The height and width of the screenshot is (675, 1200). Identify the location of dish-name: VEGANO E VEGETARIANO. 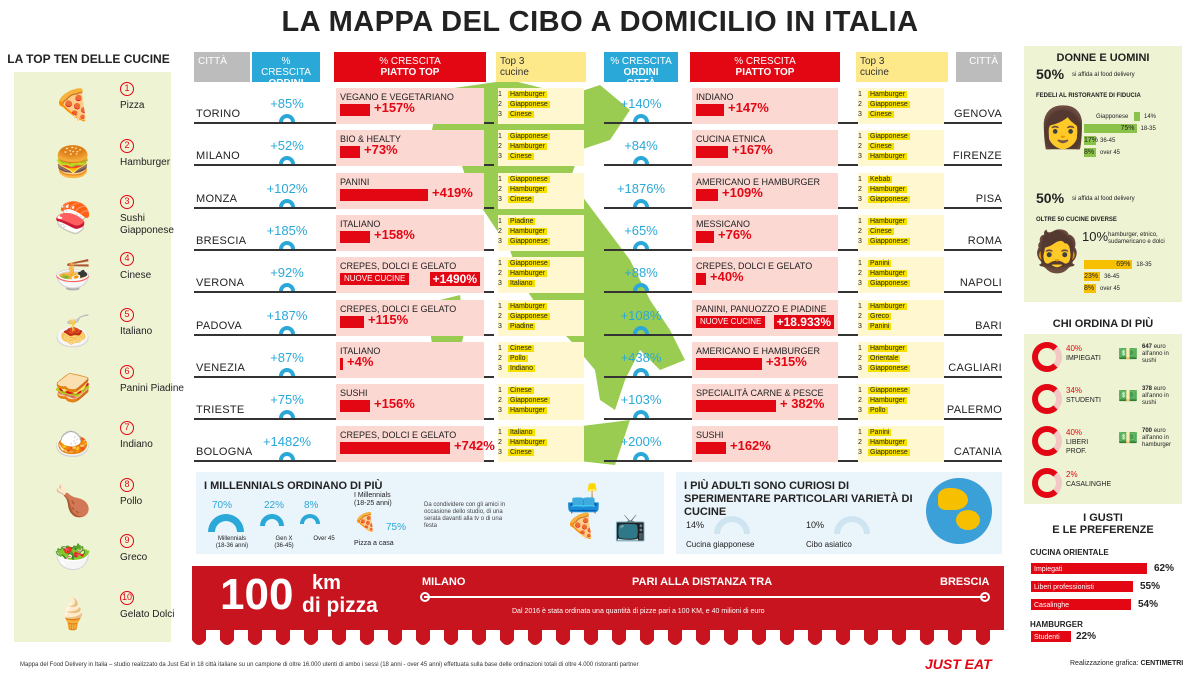
(397, 97).